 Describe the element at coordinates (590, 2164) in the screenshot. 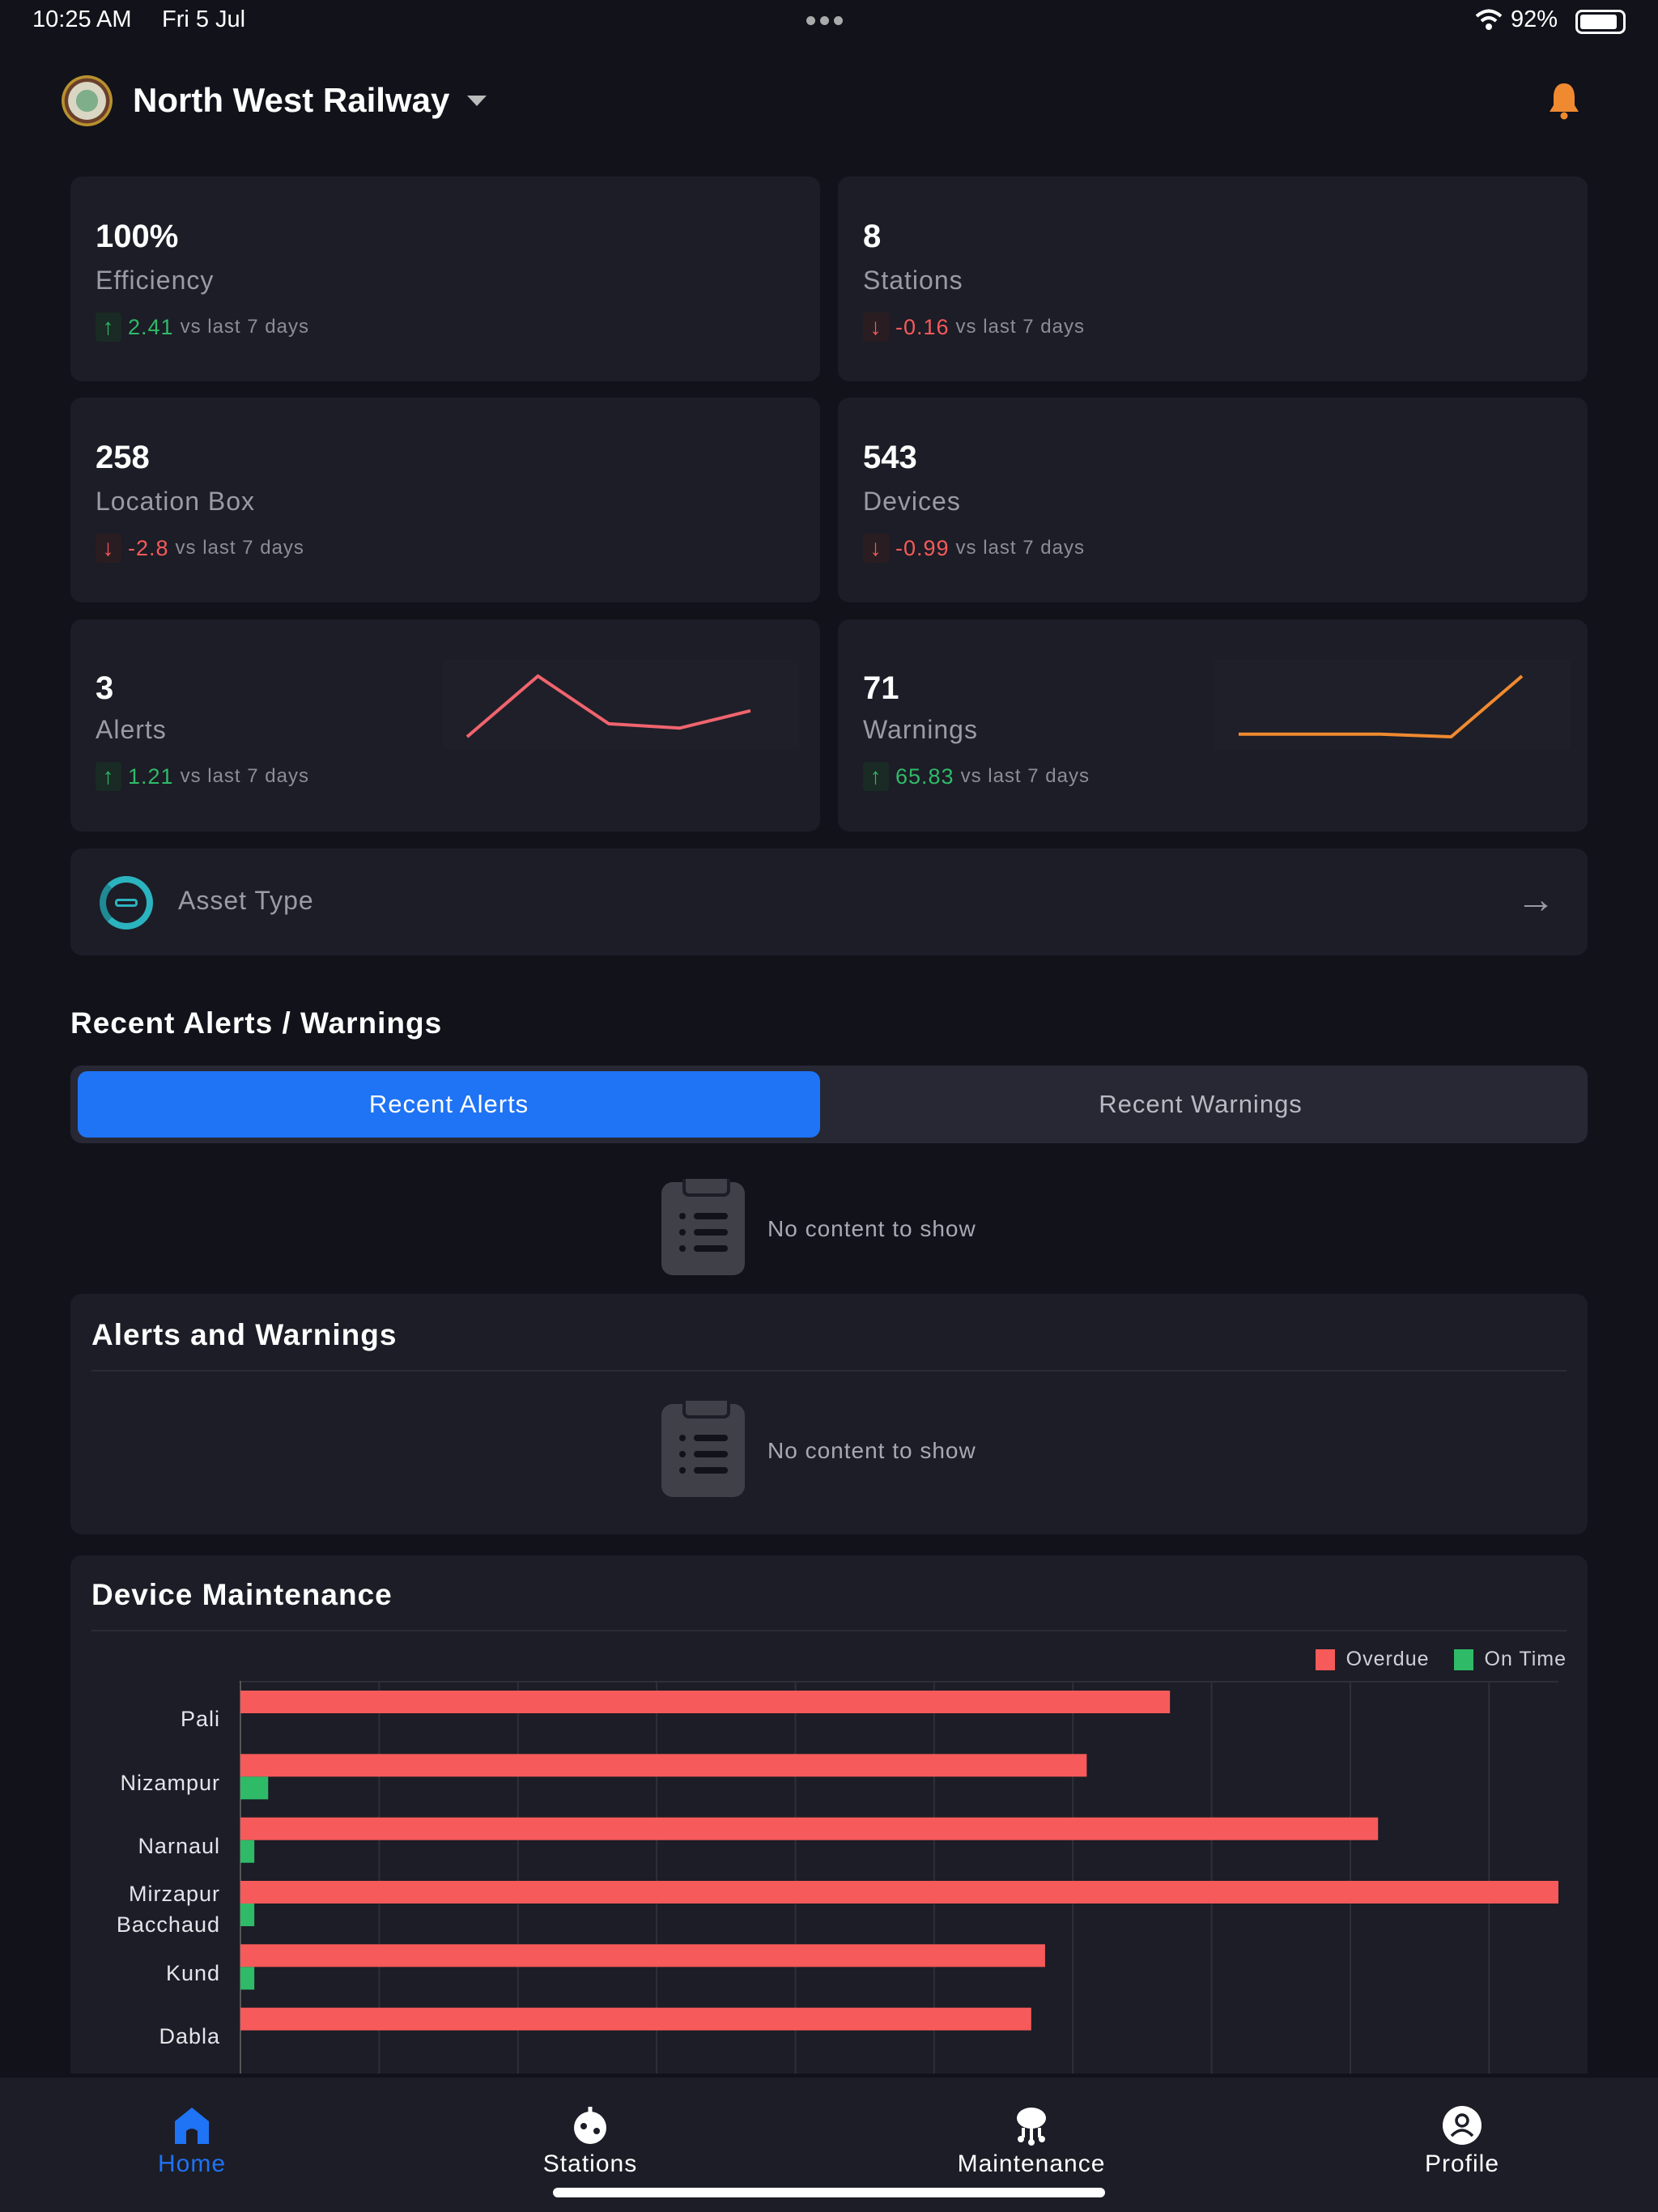

I see `tab-label: Stations` at that location.